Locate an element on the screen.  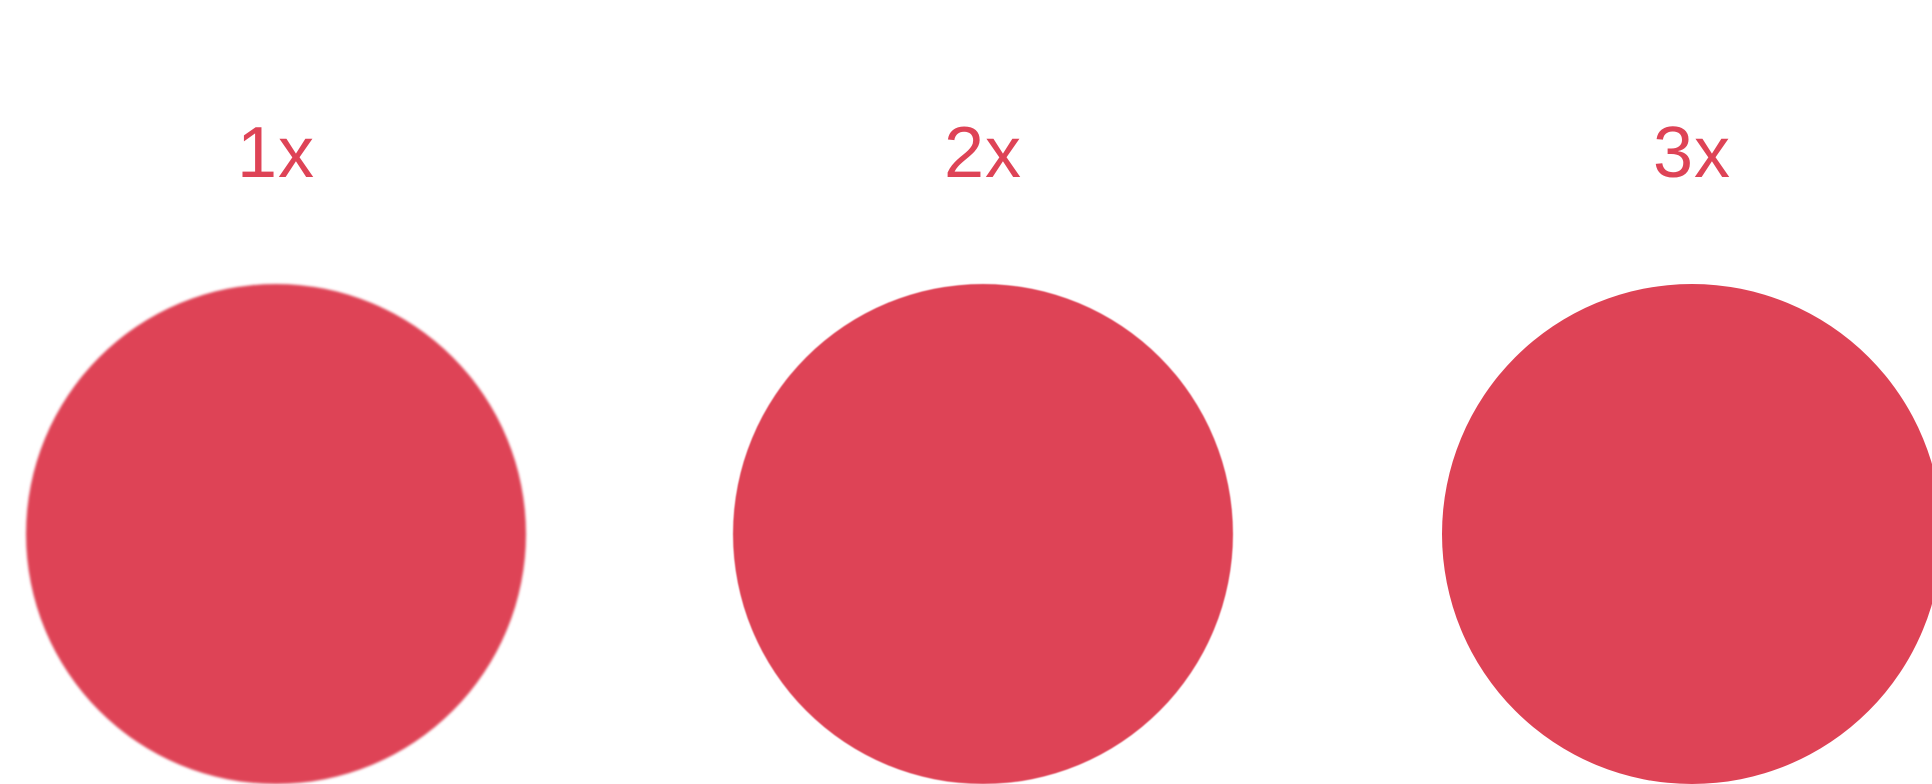
density-label-2x: 2x is located at coordinates (983, 153).